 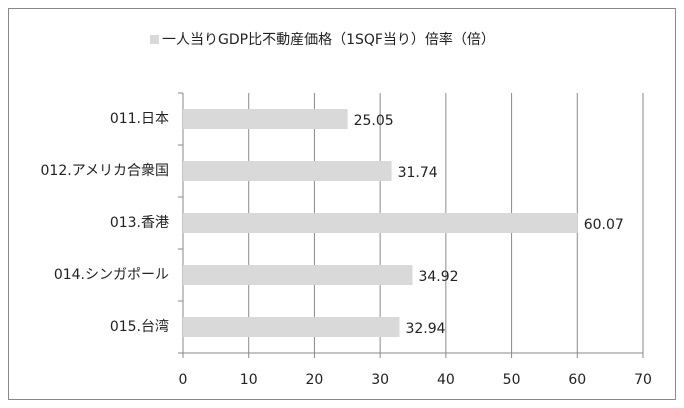 What do you see at coordinates (374, 121) in the screenshot?
I see `value-label: 25.05` at bounding box center [374, 121].